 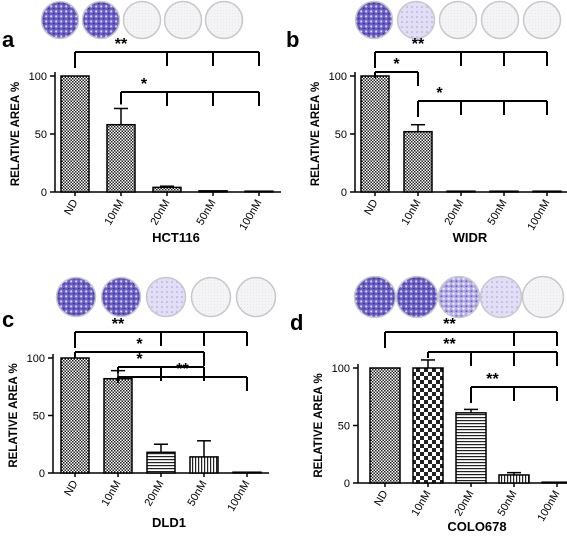 I want to click on panel-letter-a: a, so click(x=8, y=39).